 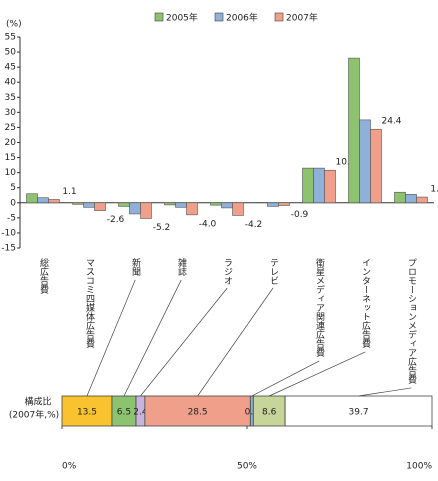 I want to click on share-value-label: 39.7, so click(x=359, y=413).